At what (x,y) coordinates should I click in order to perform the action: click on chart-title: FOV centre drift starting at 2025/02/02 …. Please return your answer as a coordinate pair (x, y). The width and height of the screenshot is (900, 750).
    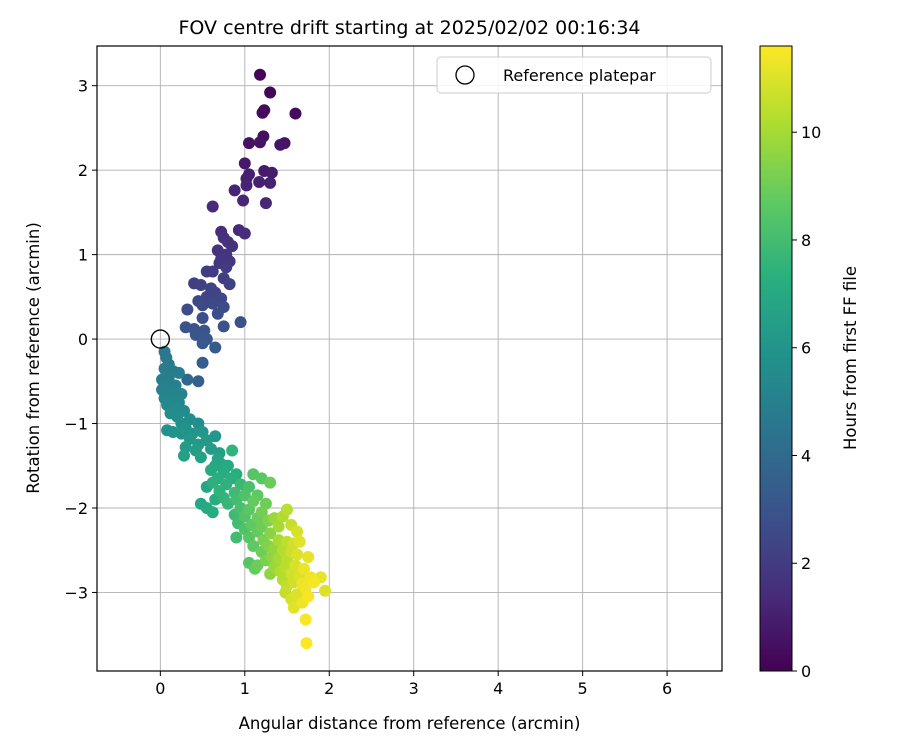
    Looking at the image, I should click on (409, 28).